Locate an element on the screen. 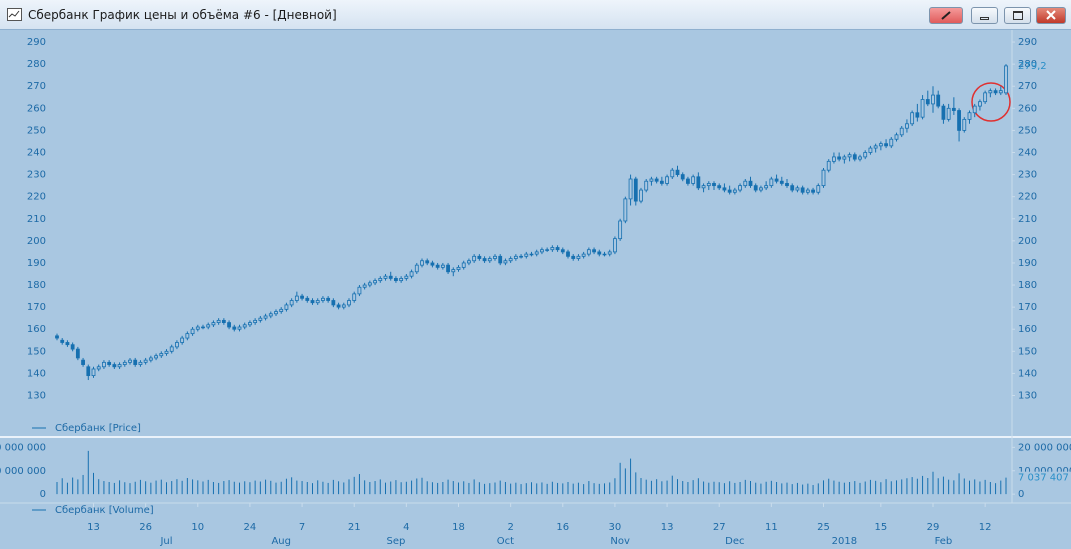 This screenshot has width=1071, height=549. x-tick-label: 11 is located at coordinates (771, 527).